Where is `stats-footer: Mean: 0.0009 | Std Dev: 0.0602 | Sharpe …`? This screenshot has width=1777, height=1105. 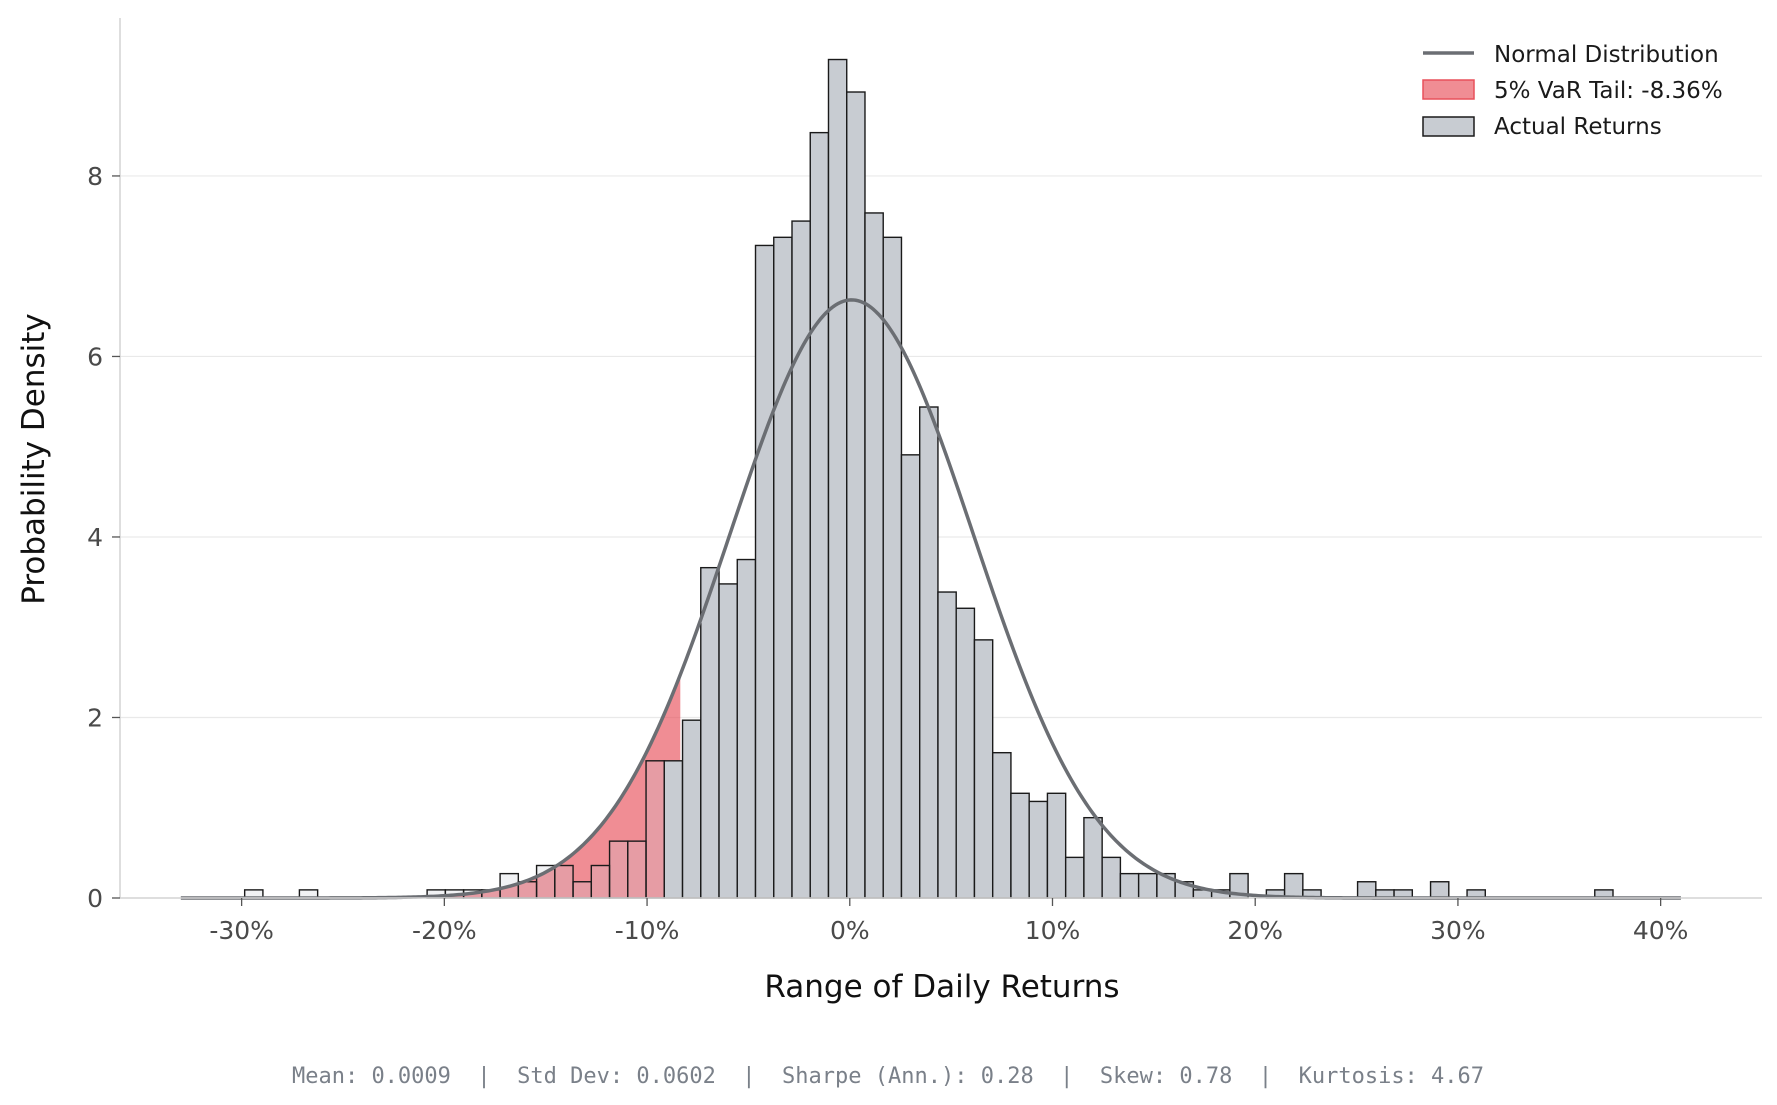 stats-footer: Mean: 0.0009 | Std Dev: 0.0602 | Sharpe … is located at coordinates (888, 1076).